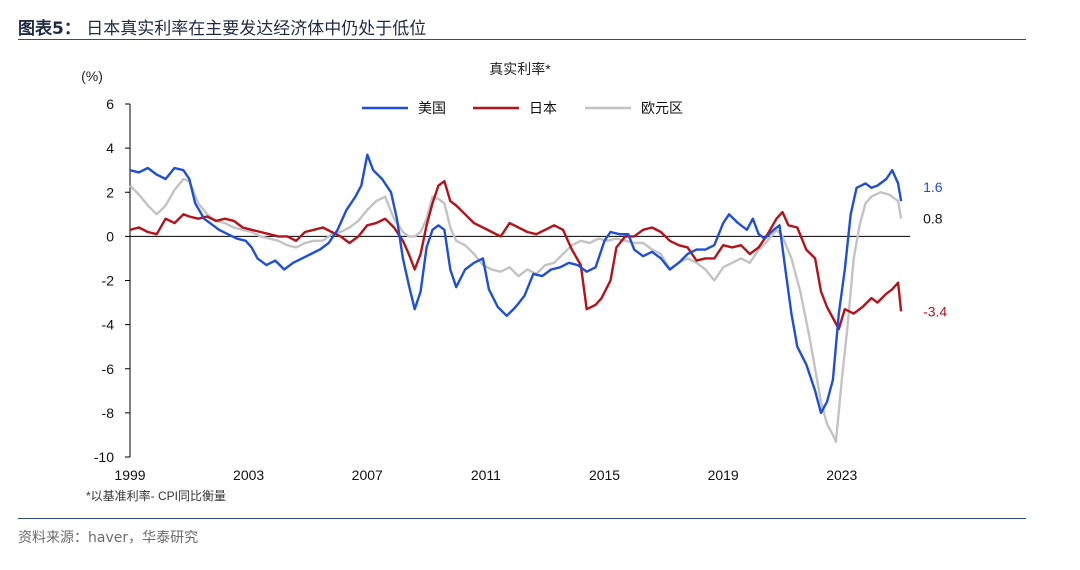 This screenshot has height=570, width=1080. Describe the element at coordinates (522, 39) in the screenshot. I see `top-rule` at that location.